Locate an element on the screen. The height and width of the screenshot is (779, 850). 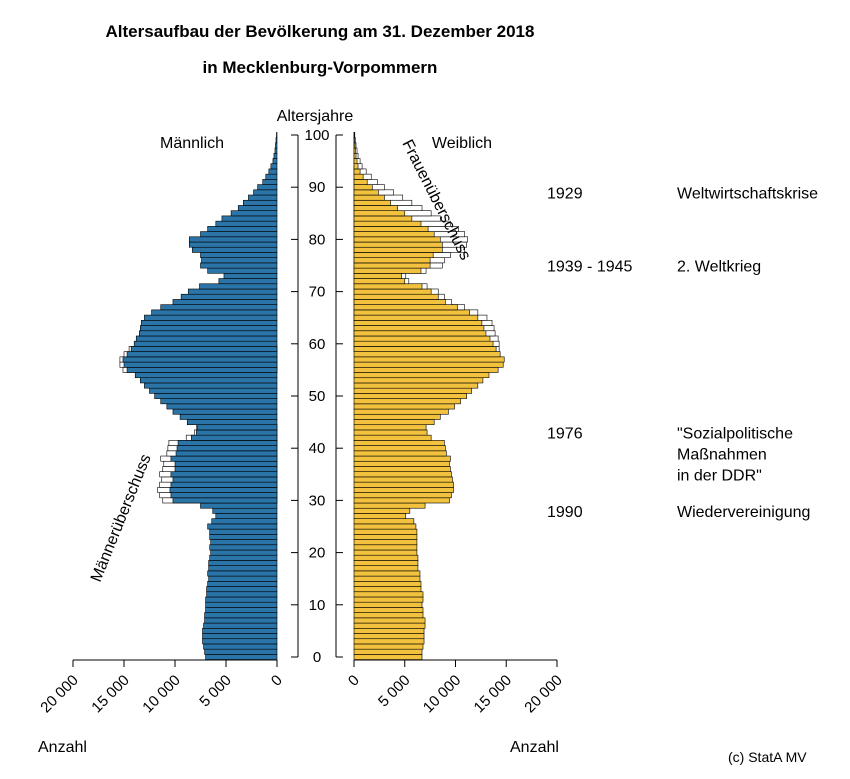
age-tick-label: 80 is located at coordinates (317, 239).